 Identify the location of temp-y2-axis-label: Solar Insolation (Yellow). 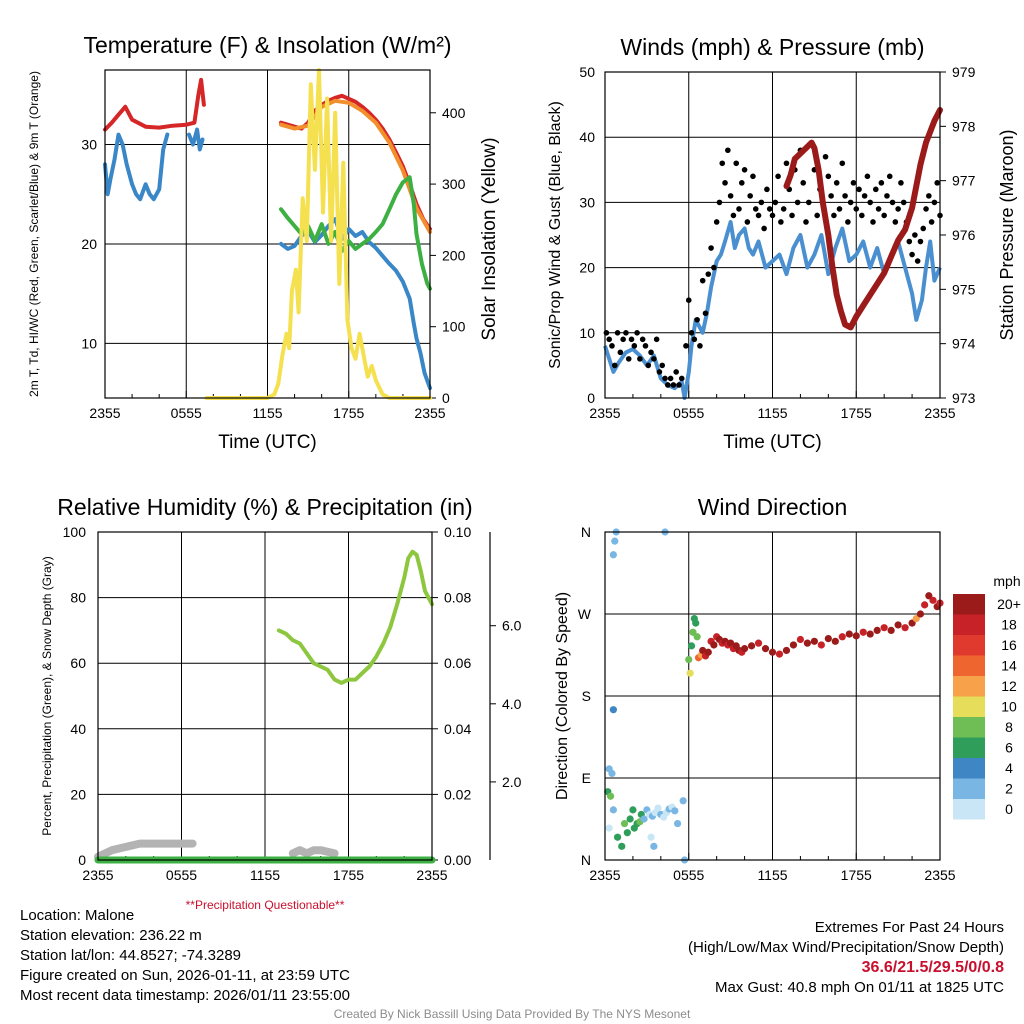
(489, 238).